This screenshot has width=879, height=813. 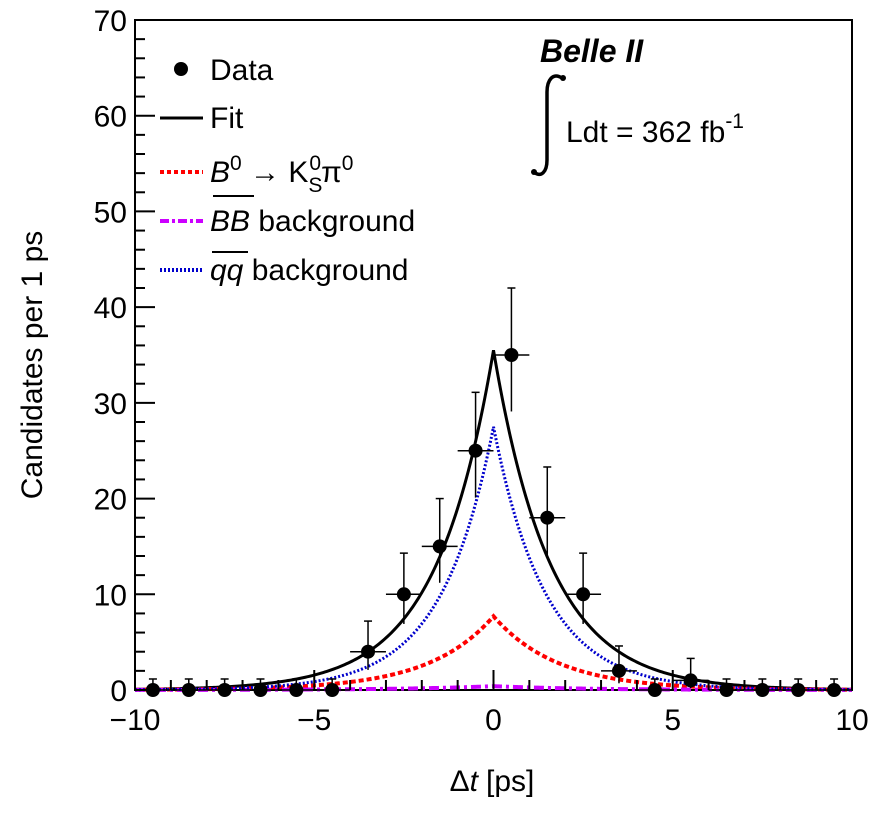 I want to click on legend-item-data: Data, so click(x=224, y=70).